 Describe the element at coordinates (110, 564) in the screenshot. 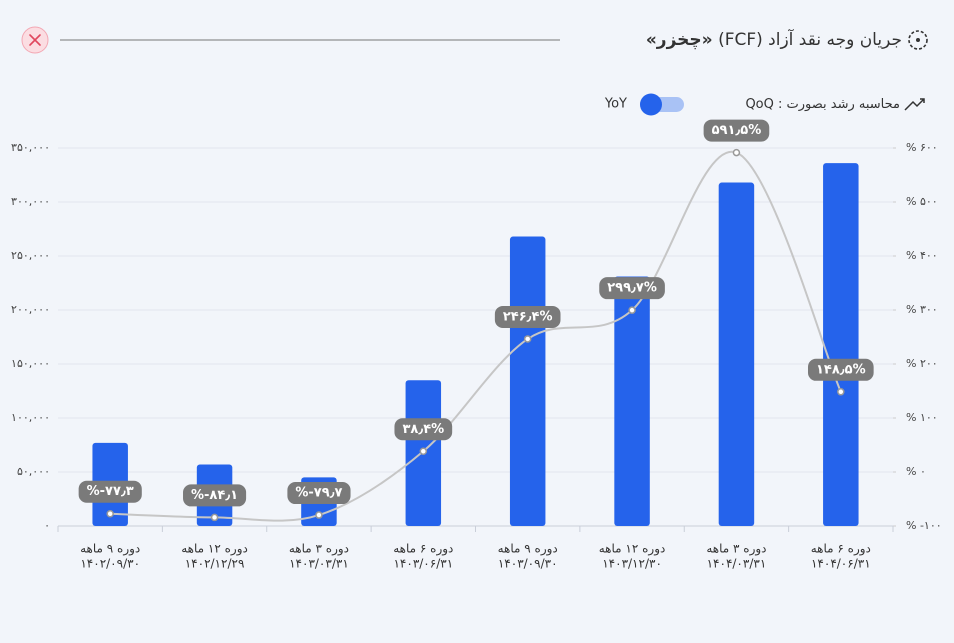

I see `x-tick-date: ۱۴۰۲/۰۹/۳۰` at that location.